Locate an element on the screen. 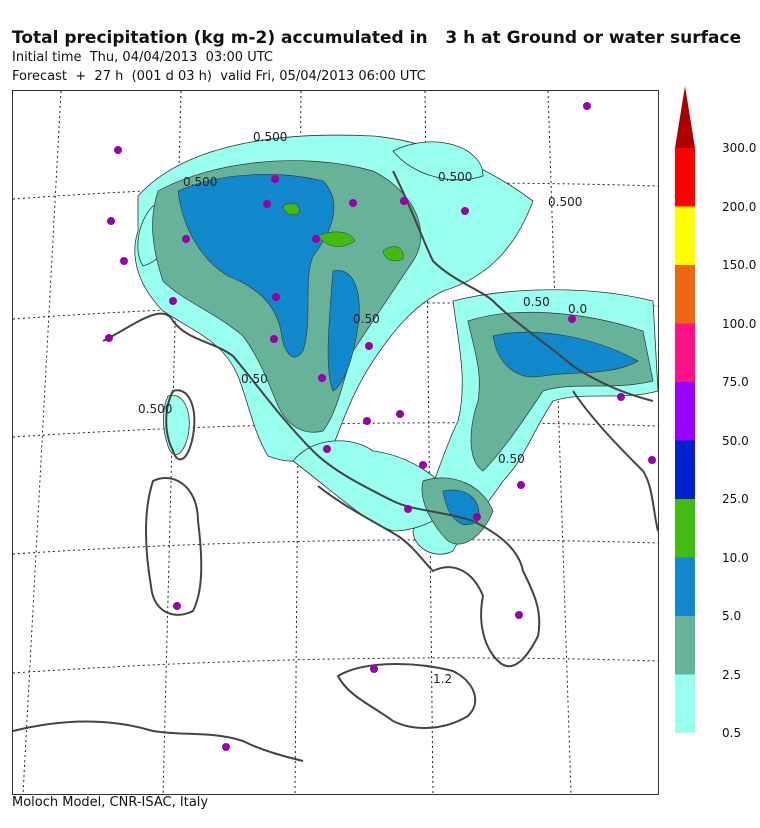 The image size is (760, 828). corsica-coastline is located at coordinates (180, 425).